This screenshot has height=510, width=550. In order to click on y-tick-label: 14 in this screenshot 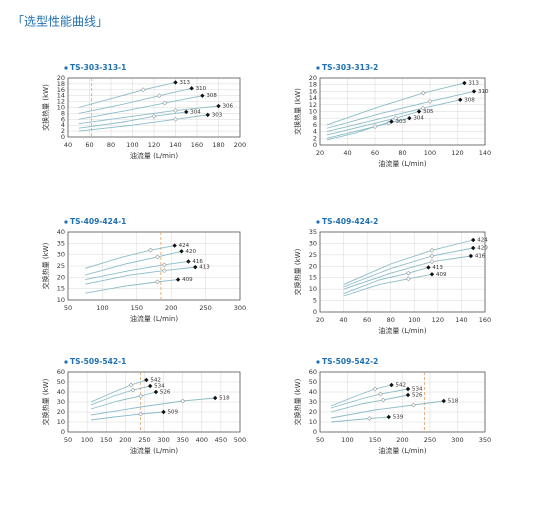, I will do `click(313, 98)`.